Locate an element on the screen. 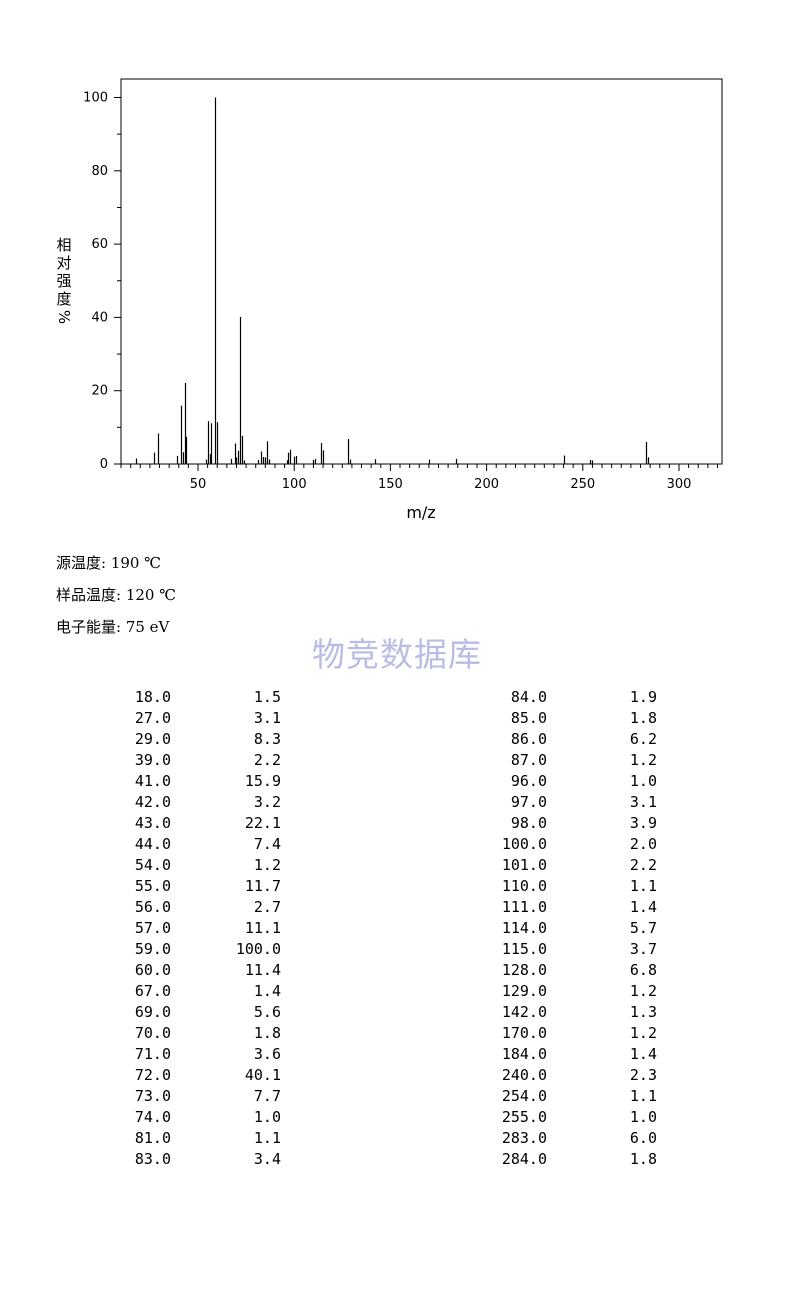 The height and width of the screenshot is (1304, 794). peak-intensity: 5.7 is located at coordinates (643, 928).